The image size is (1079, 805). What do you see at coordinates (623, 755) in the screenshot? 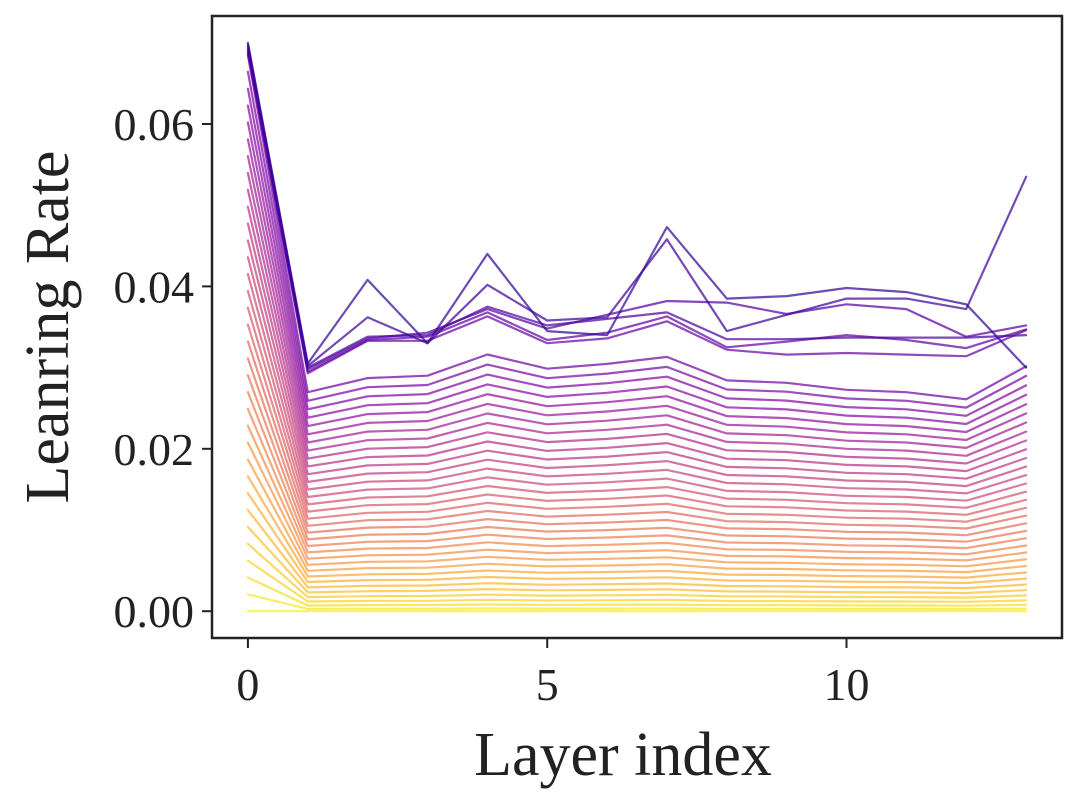
I see `x-axis-title: Layer index` at bounding box center [623, 755].